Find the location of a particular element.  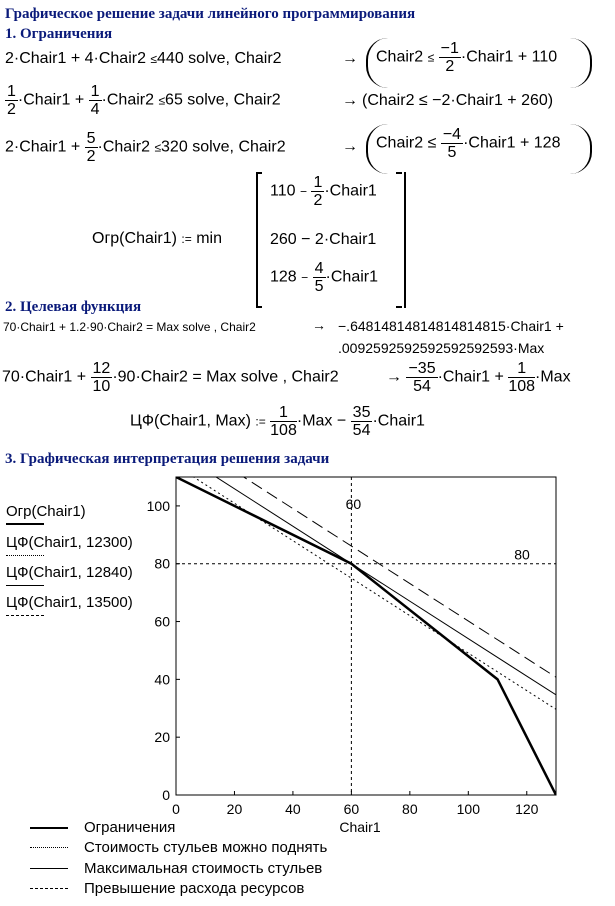

side-label-cf-12840: ЦФ(Chair1, 12840) is located at coordinates (69, 572).